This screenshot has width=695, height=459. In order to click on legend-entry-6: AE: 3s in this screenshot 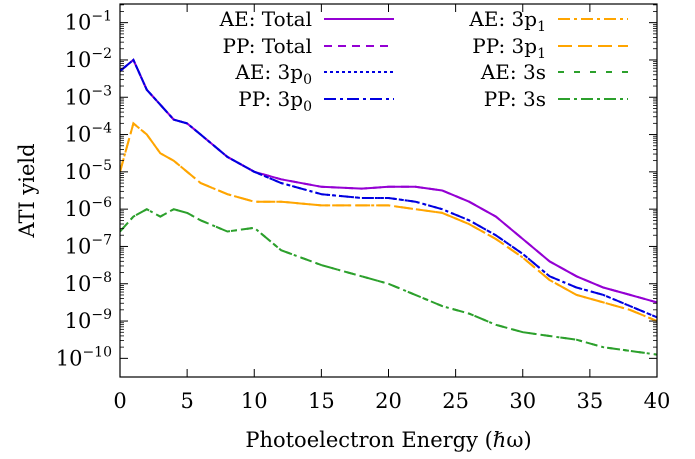, I will do `click(554, 72)`.